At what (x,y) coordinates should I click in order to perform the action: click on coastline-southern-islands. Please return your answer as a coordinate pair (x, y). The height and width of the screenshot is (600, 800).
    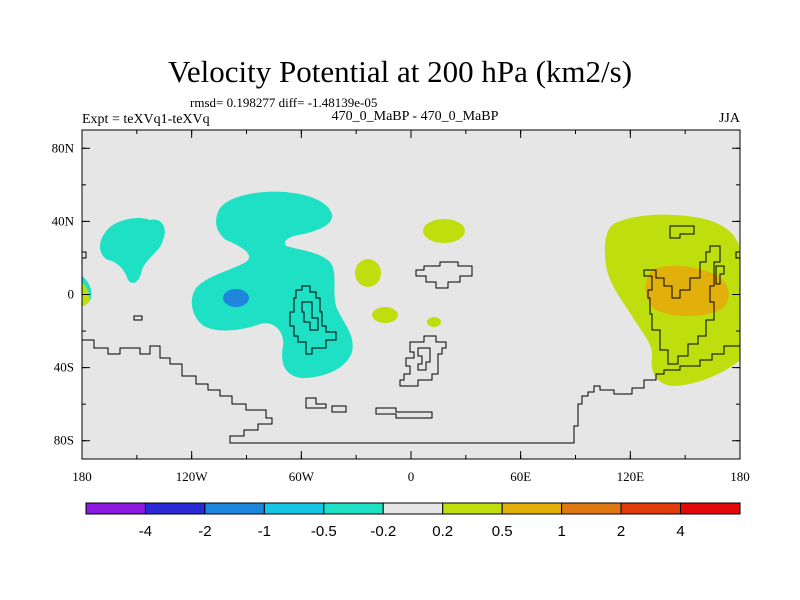
    Looking at the image, I should click on (423, 361).